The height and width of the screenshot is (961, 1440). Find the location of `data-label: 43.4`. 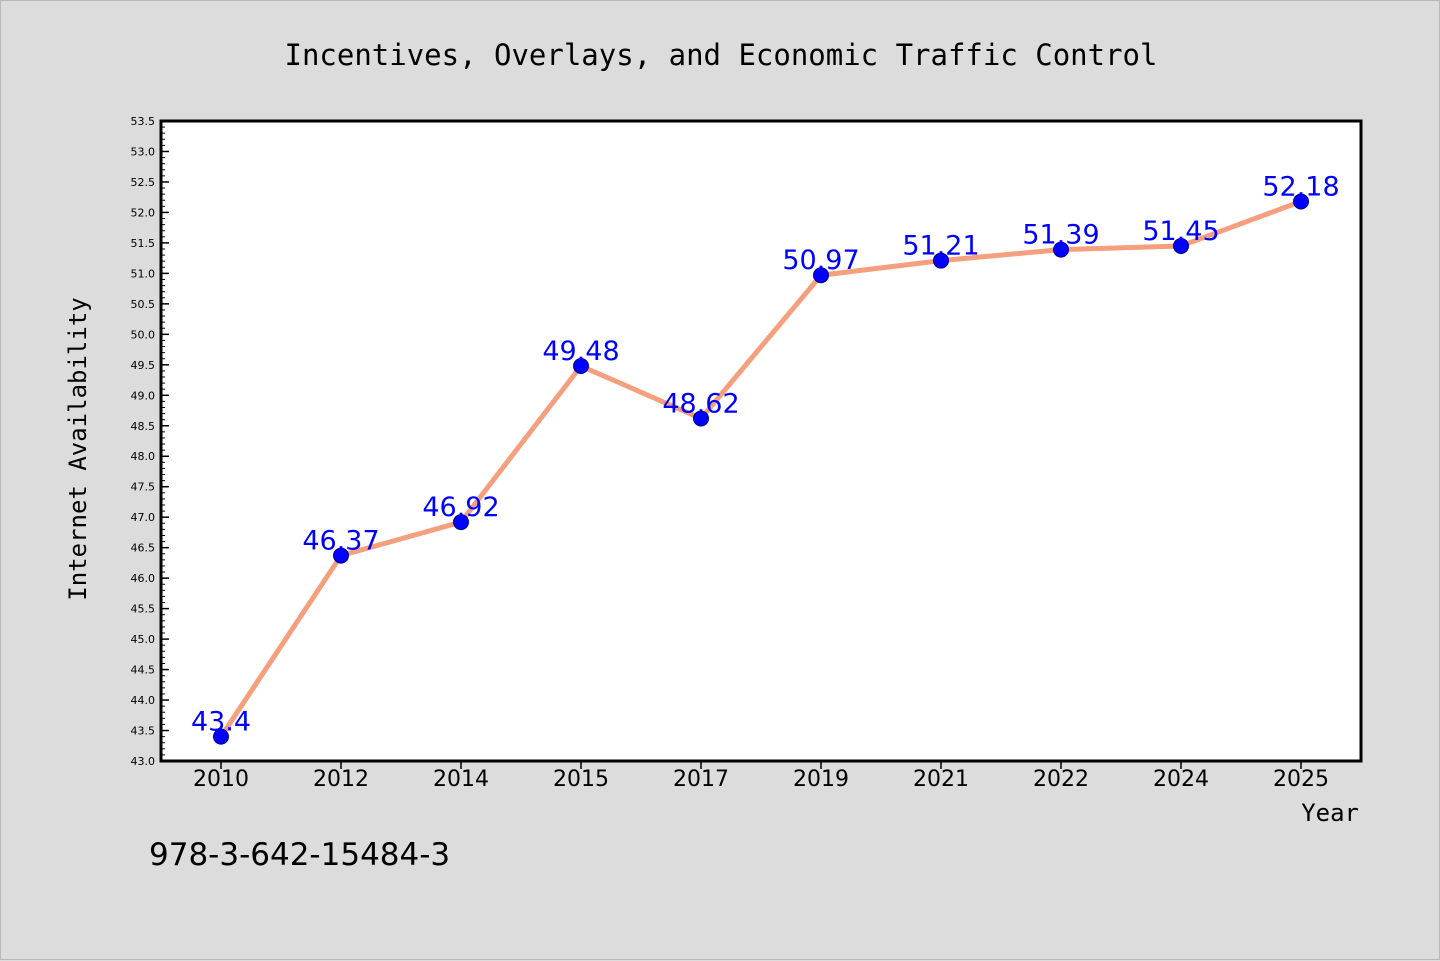

data-label: 43.4 is located at coordinates (221, 722).